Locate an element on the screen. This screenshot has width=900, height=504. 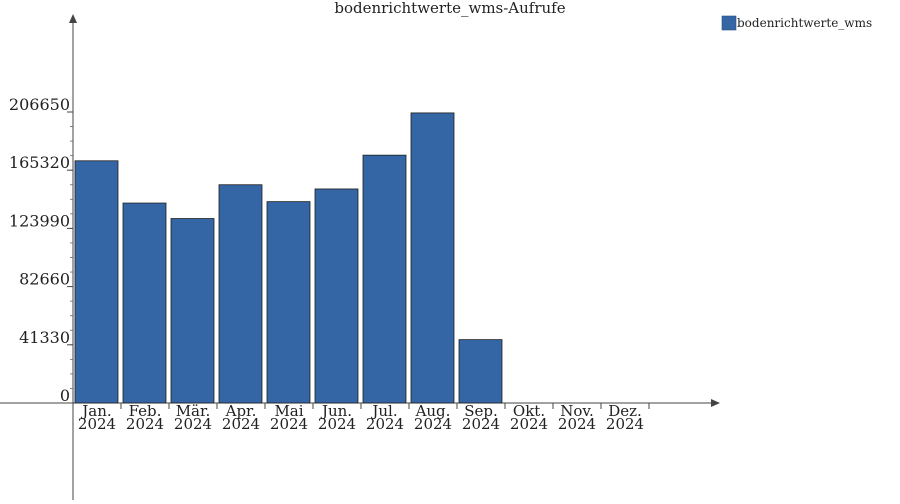
legend-label: bodenrichtwerte_wms is located at coordinates (804, 23).